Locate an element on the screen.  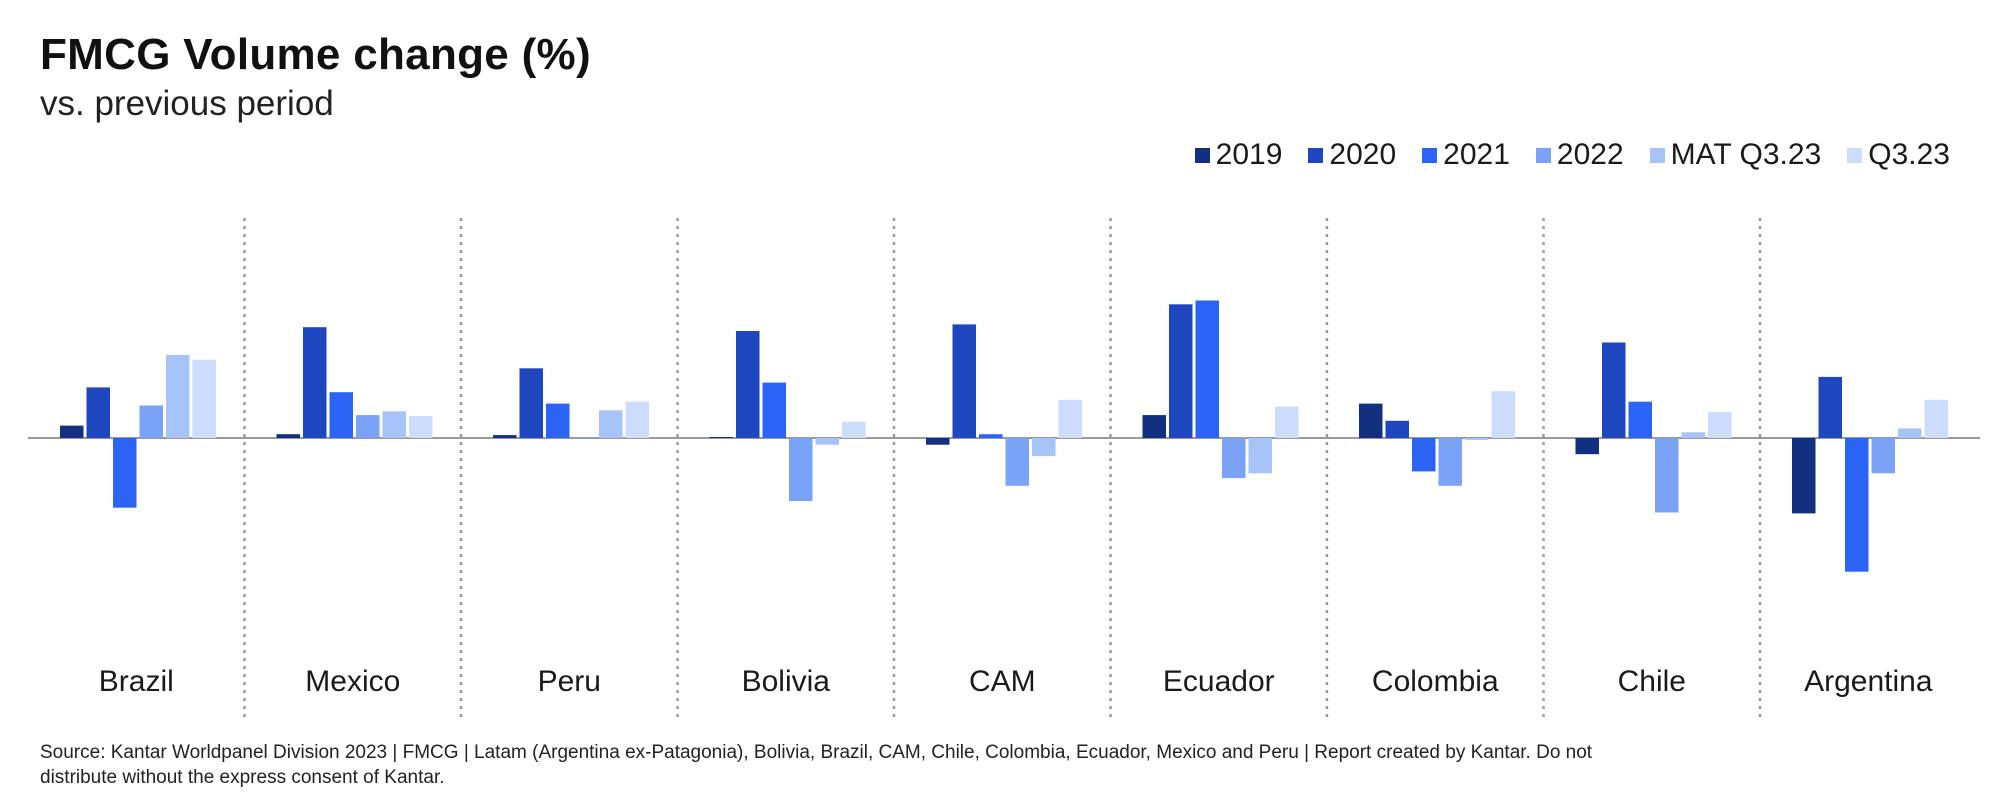
chart-legend: 2019 2020 2021 2022 MAT Q3.23 Q3.23 is located at coordinates (1572, 155).